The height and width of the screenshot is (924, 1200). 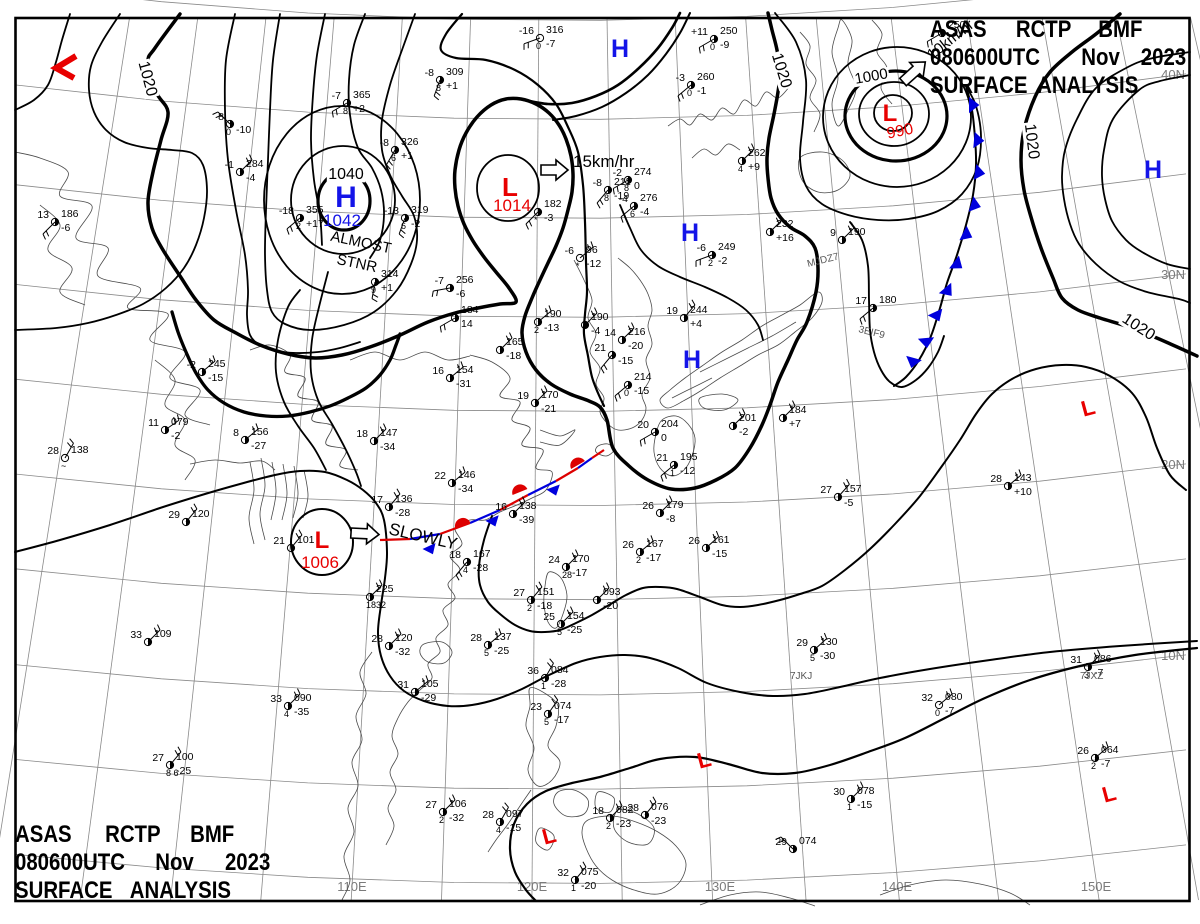 What do you see at coordinates (180, 889) in the screenshot?
I see `svg-text: ANALYSIS` at bounding box center [180, 889].